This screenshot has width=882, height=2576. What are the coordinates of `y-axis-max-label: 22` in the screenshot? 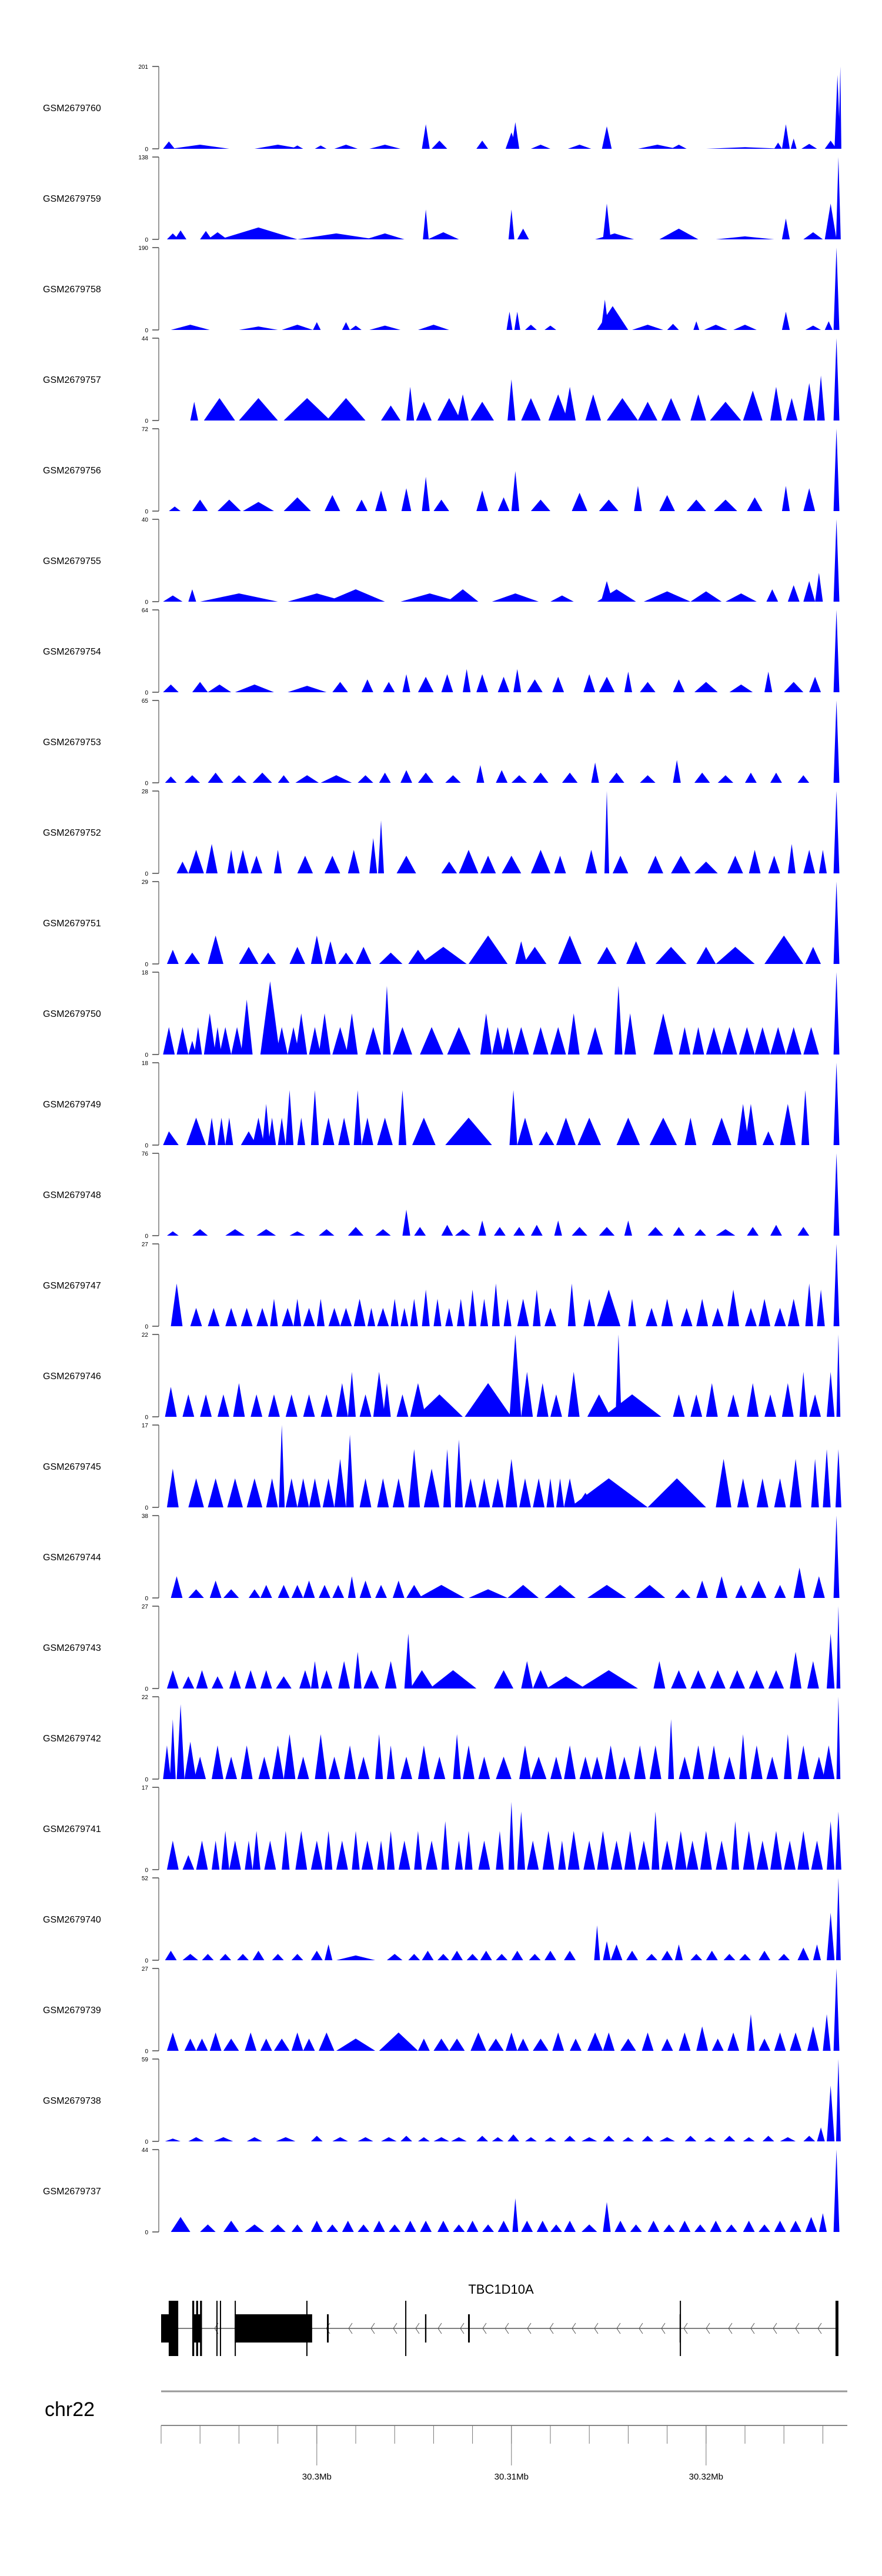 It's located at (145, 1335).